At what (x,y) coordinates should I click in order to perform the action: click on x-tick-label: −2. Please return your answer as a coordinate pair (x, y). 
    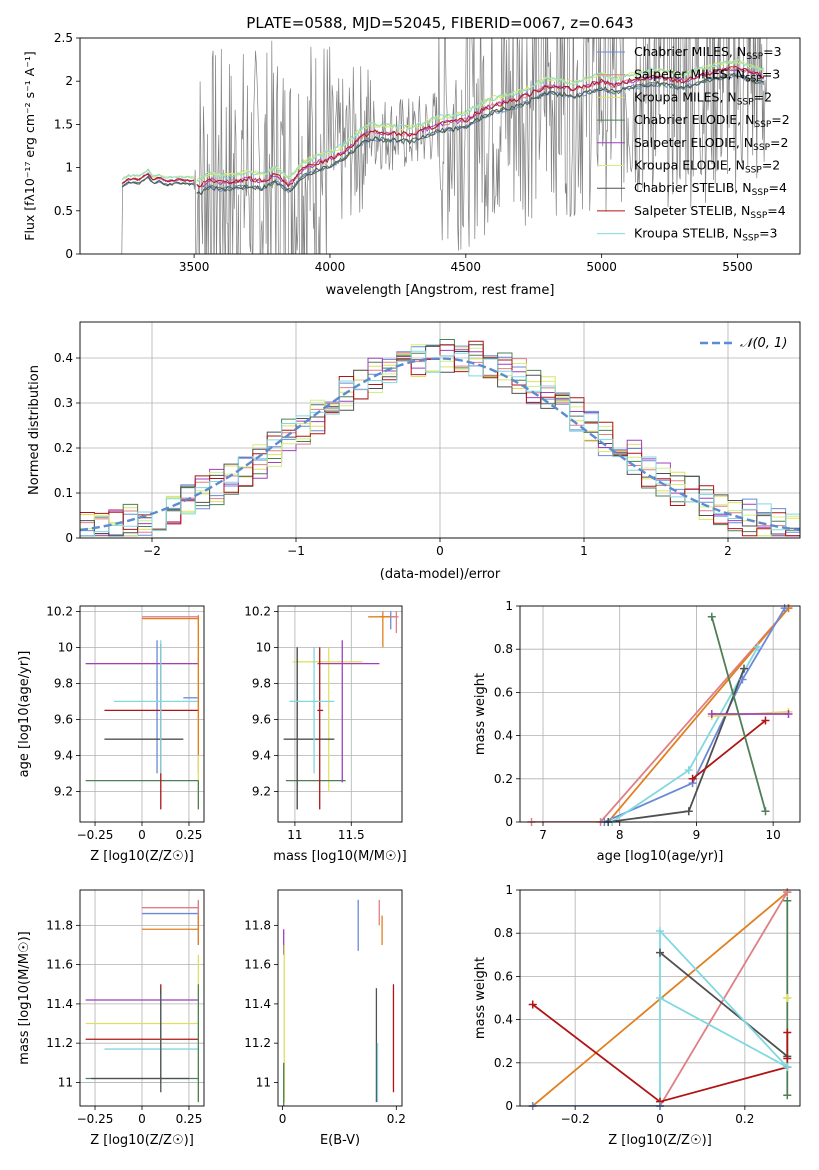
    Looking at the image, I should click on (152, 551).